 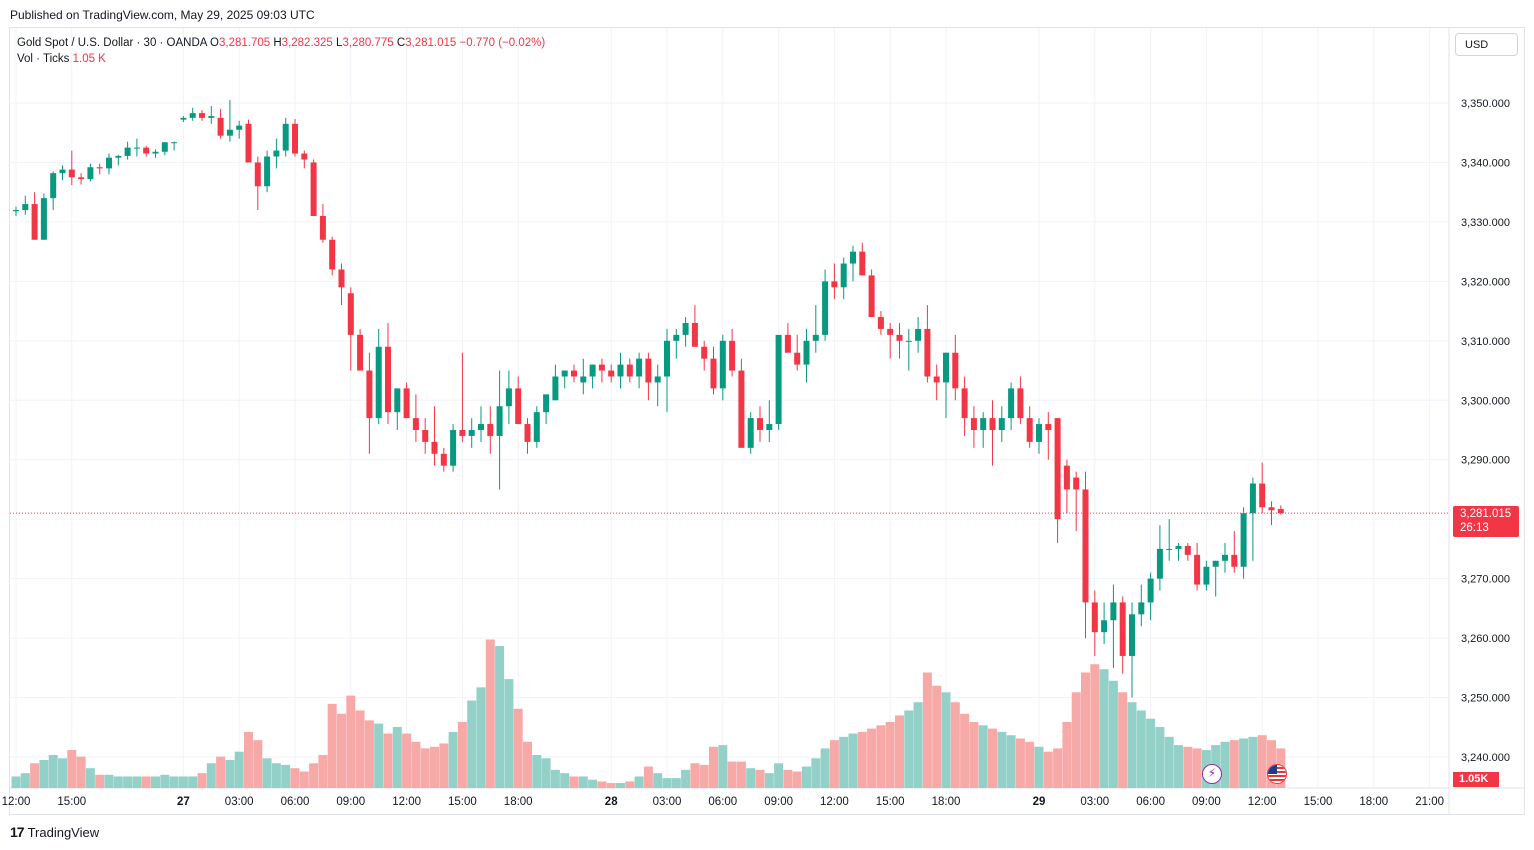 What do you see at coordinates (1486, 521) in the screenshot?
I see `last-price-tag: 3,281.015 26:13` at bounding box center [1486, 521].